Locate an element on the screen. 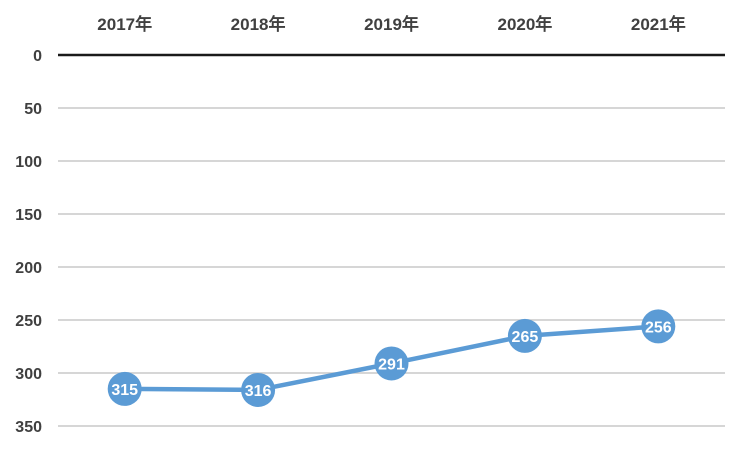 This screenshot has height=450, width=750. y-tick-label: 200 is located at coordinates (28, 268).